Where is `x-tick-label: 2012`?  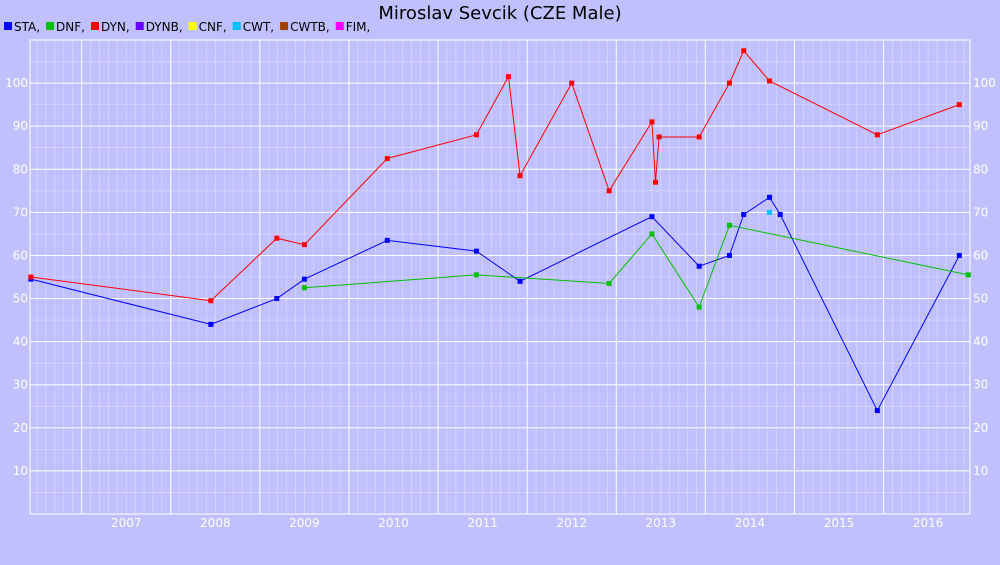
x-tick-label: 2012 is located at coordinates (571, 523).